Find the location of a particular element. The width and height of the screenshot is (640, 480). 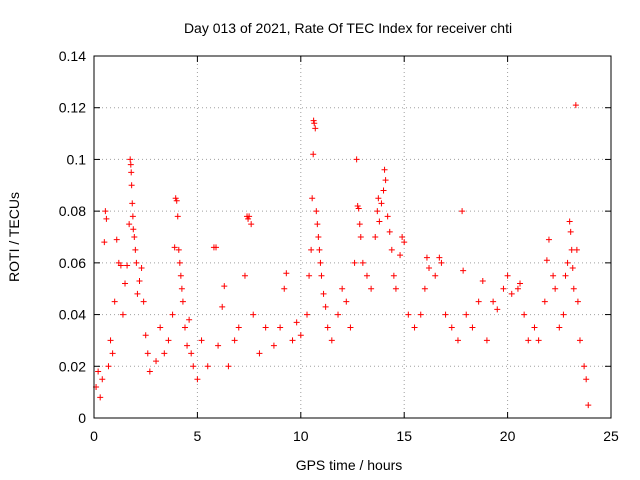

x-tick-label: 10 is located at coordinates (301, 436).